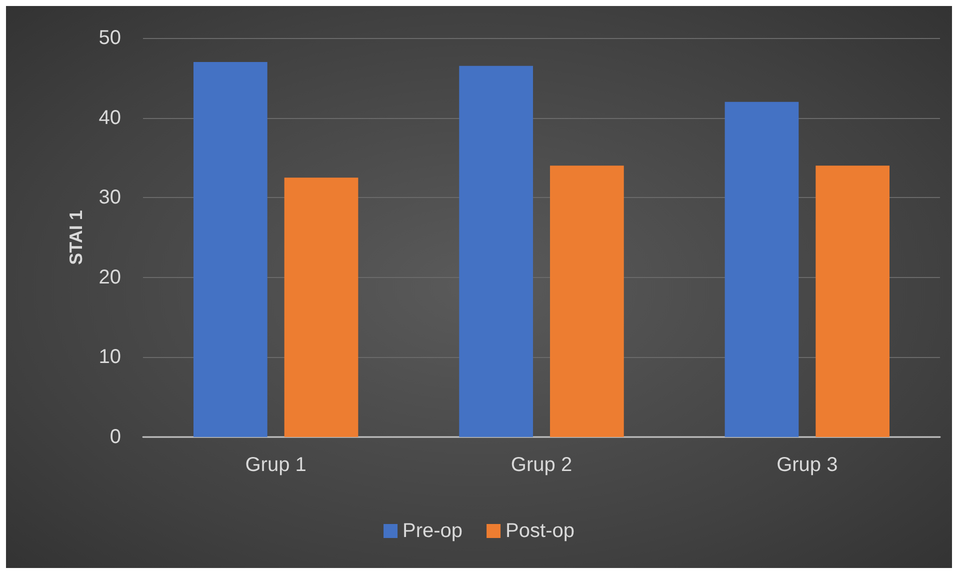  I want to click on y-tick-label: 50, so click(109, 38).